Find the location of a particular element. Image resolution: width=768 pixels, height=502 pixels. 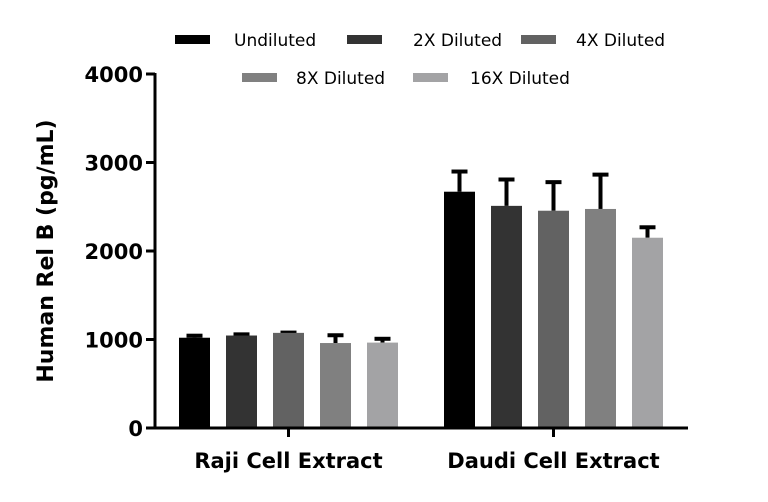

y-tick-label: 3000 is located at coordinates (114, 164).